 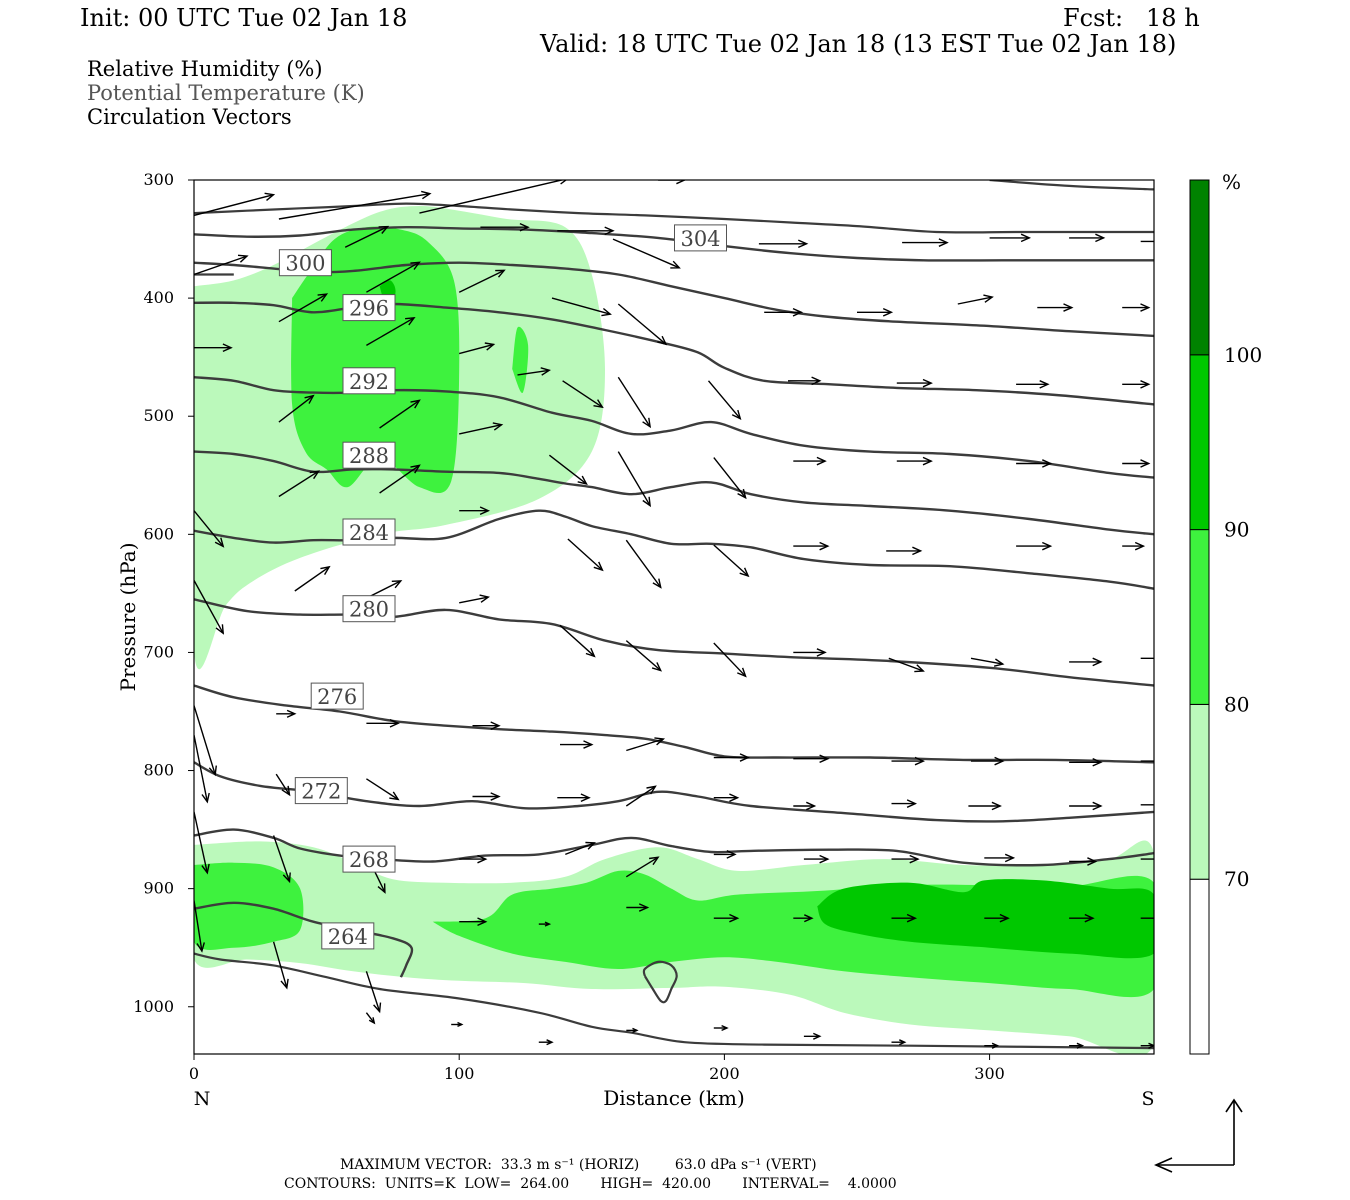 What do you see at coordinates (1236, 879) in the screenshot?
I see `colorbar-label: 70` at bounding box center [1236, 879].